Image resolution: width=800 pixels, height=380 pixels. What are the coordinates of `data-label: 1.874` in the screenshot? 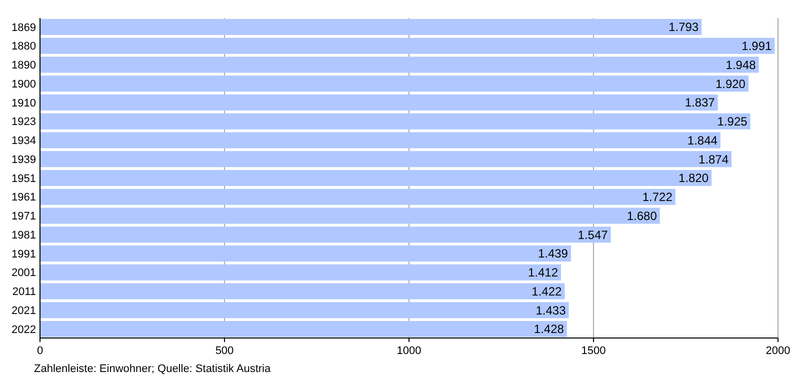 It's located at (713, 159).